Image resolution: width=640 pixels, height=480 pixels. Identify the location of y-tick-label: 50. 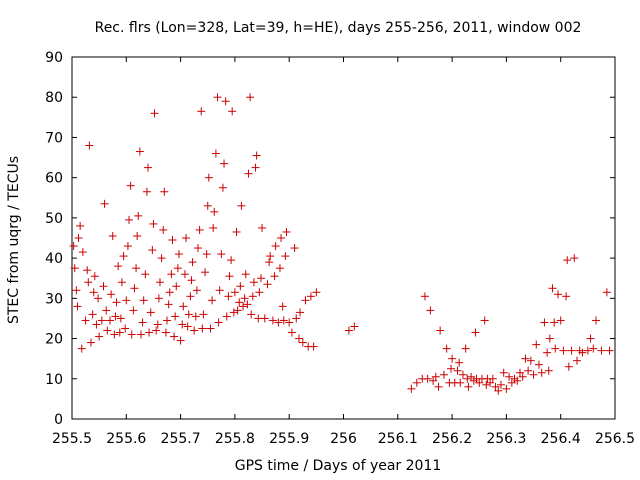
(54, 219).